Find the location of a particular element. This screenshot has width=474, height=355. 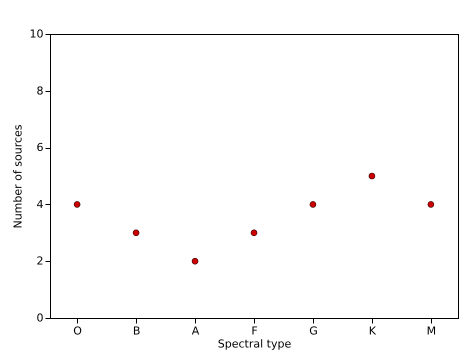

y-tick-label: 2 is located at coordinates (40, 261).